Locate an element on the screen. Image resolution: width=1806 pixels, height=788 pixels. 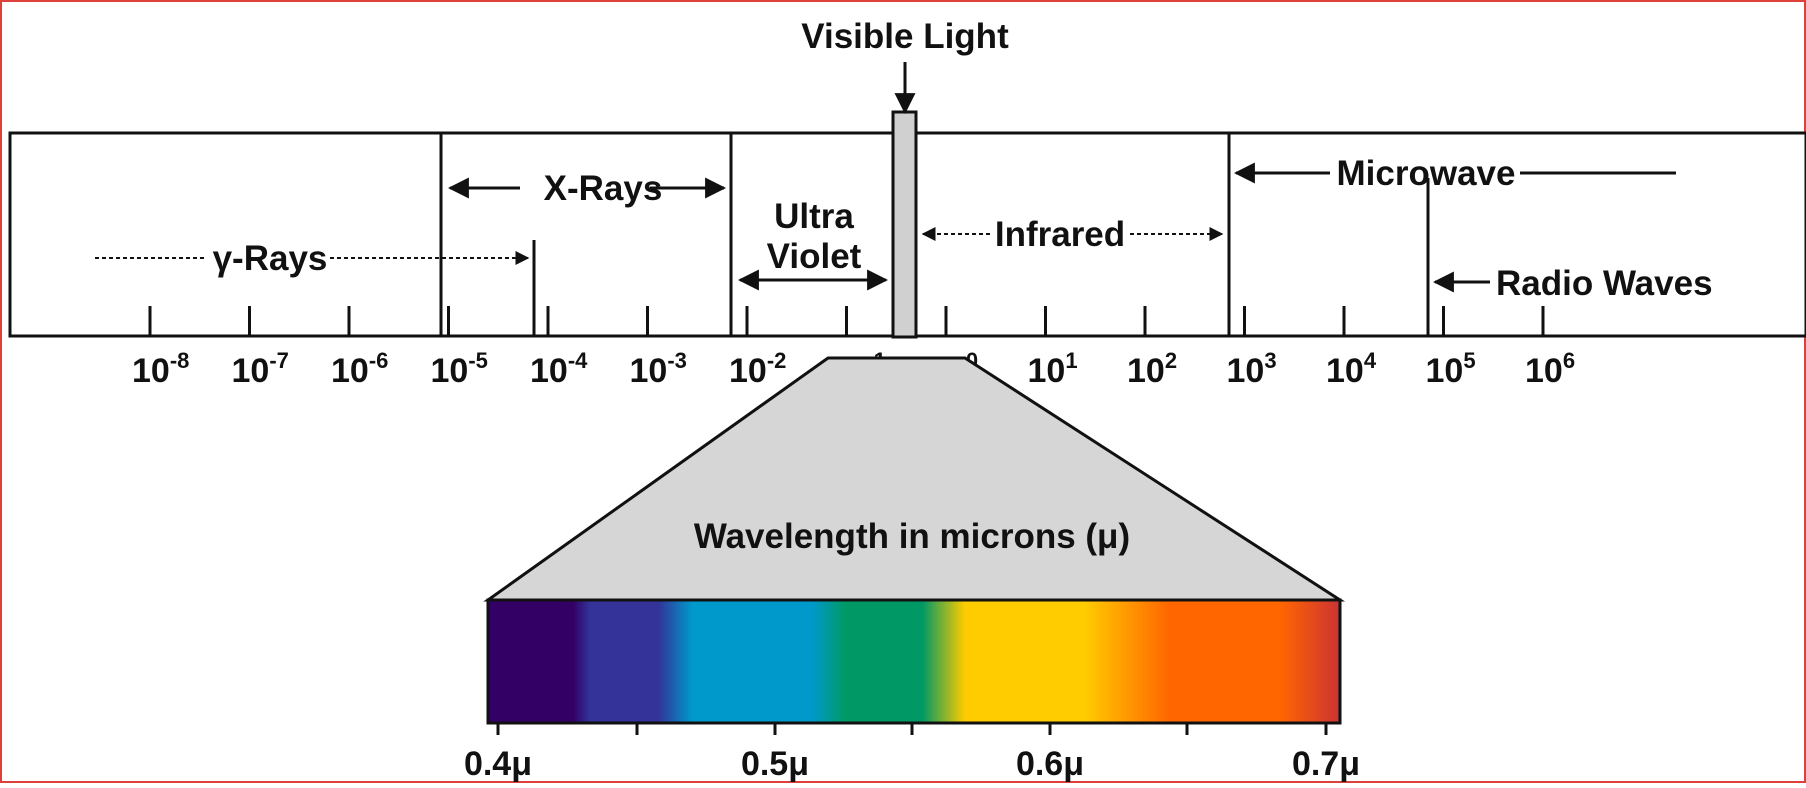
scale-tick-label: 10⁻⁸ is located at coordinates (160, 369).